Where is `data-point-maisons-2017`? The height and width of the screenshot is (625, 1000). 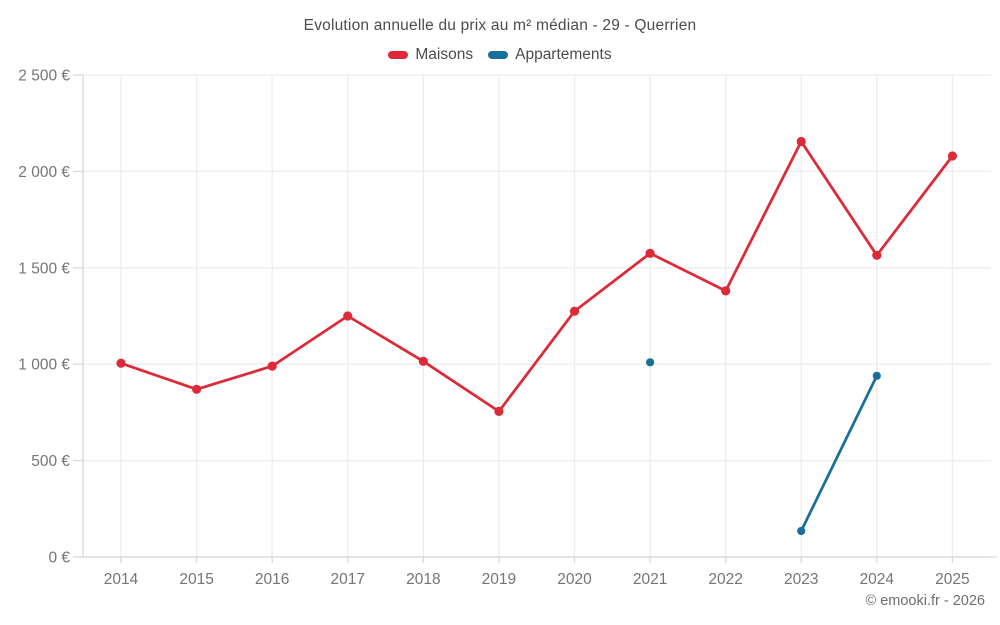 data-point-maisons-2017 is located at coordinates (348, 316).